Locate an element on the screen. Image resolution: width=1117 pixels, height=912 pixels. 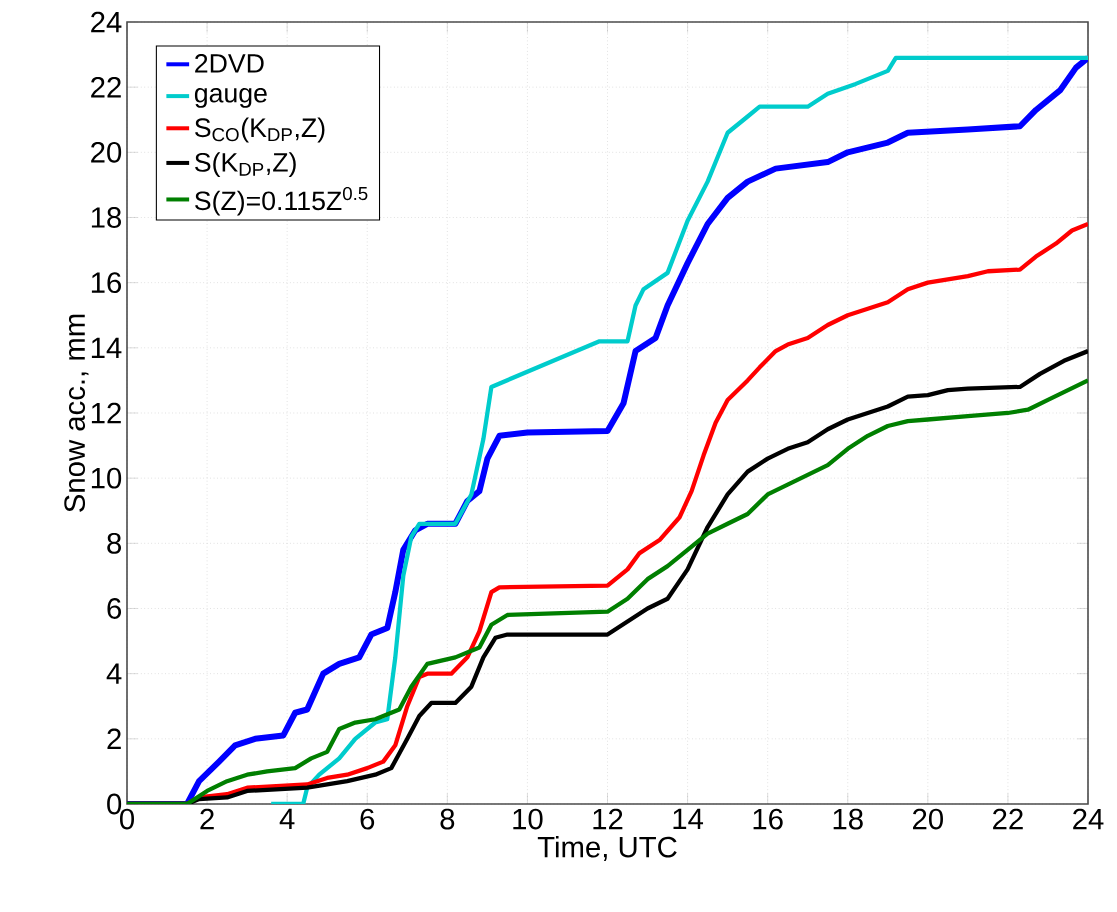
y-tick-label: 22 is located at coordinates (106, 87).